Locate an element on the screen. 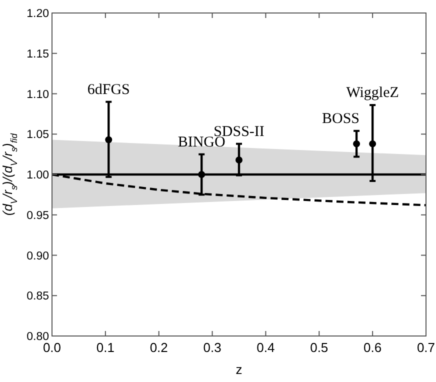 The width and height of the screenshot is (436, 382). x-tick-label: 0.6 is located at coordinates (373, 347).